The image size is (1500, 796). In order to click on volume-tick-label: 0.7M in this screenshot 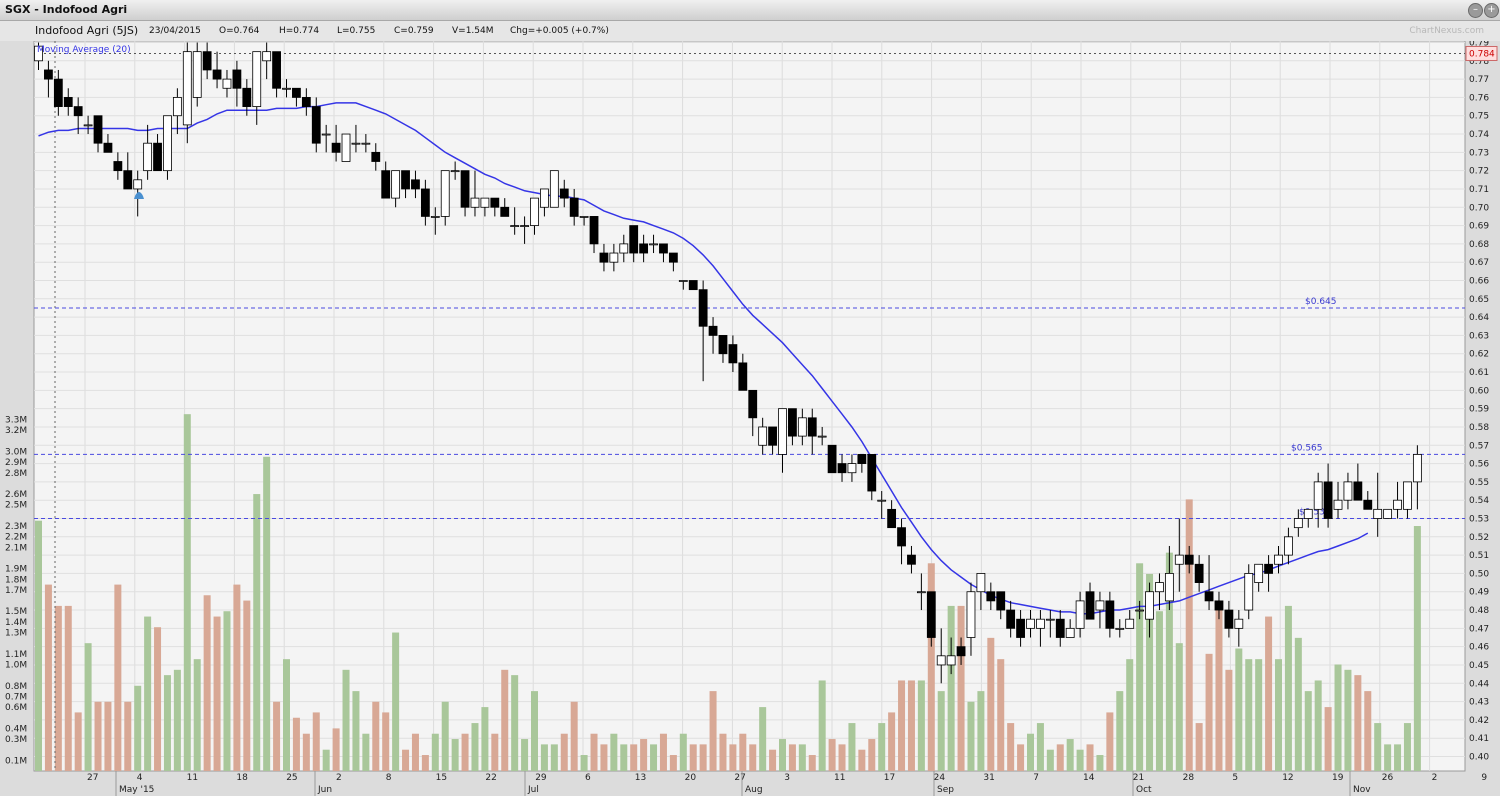, I will do `click(16, 697)`.